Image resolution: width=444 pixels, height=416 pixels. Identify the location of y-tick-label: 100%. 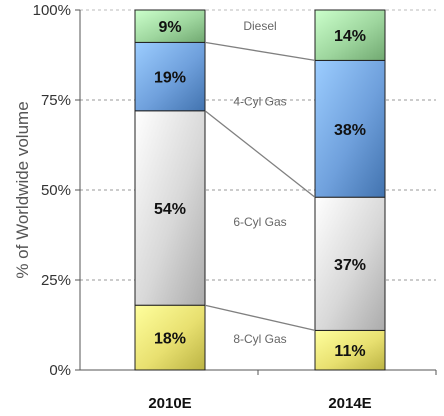
(52, 10).